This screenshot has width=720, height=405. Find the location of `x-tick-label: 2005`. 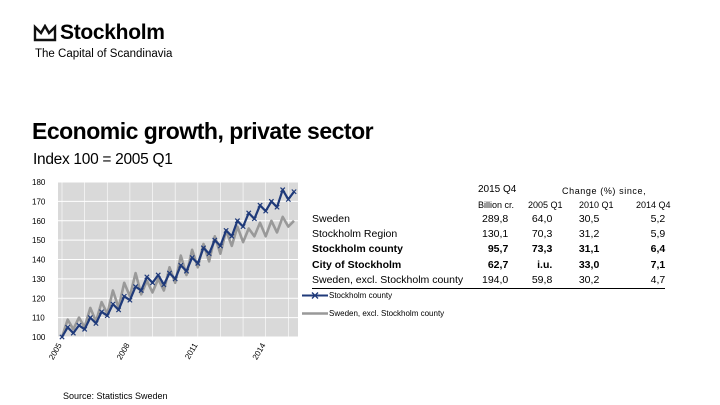

x-tick-label: 2005 is located at coordinates (55, 351).